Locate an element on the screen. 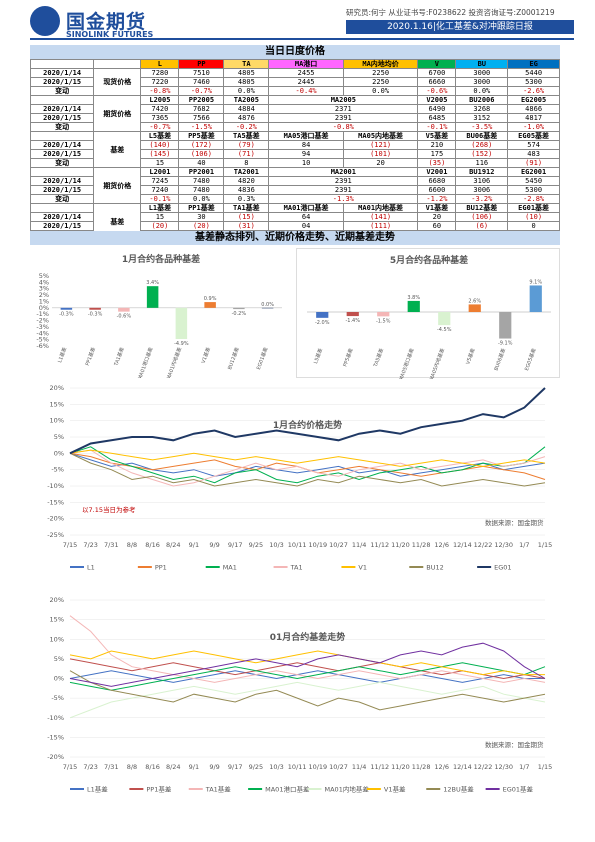 This screenshot has width=595, height=842. legend-label: BU12 is located at coordinates (435, 568).